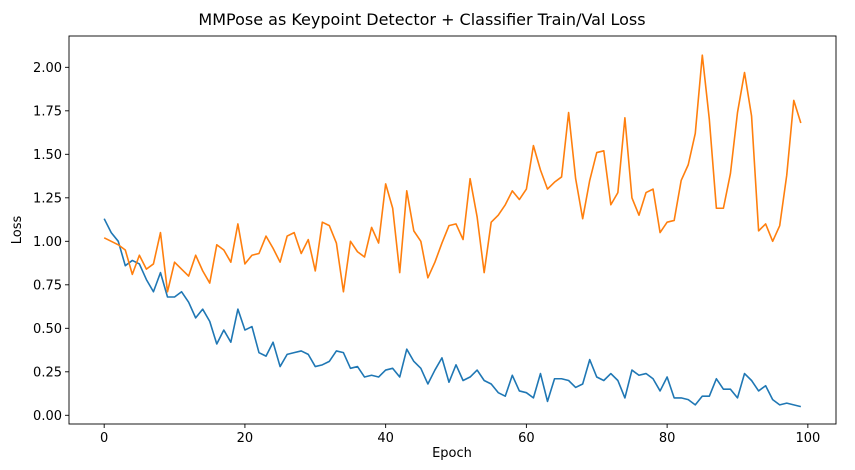 The width and height of the screenshot is (855, 470). I want to click on y-axis-ticks: 0.00 0.25 0.50 0.75 1.00 1.25 1.50 1.75 2.00, so click(51, 242).